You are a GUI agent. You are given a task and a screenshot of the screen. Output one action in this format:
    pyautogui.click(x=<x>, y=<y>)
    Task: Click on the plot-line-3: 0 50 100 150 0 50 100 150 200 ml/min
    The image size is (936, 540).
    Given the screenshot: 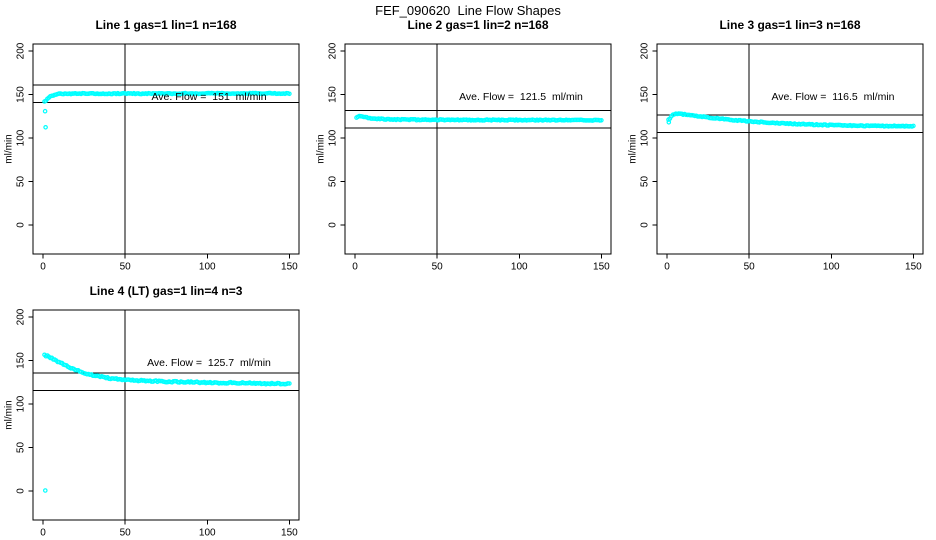 What is the action you would take?
    pyautogui.click(x=776, y=157)
    